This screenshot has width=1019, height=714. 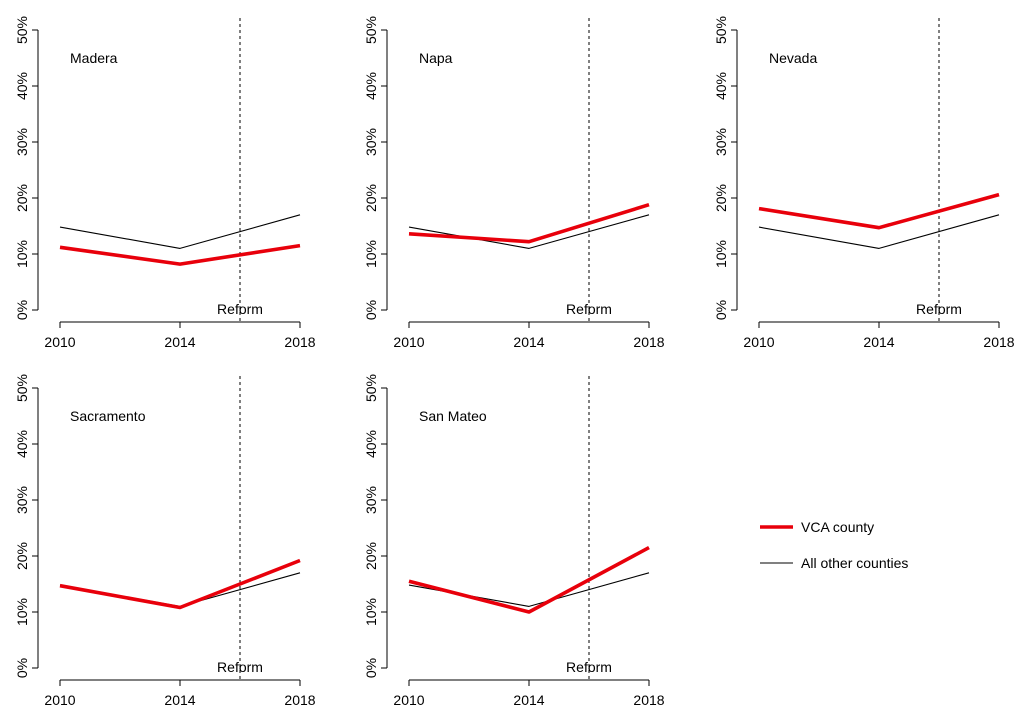 What do you see at coordinates (834, 545) in the screenshot?
I see `legend: VCA county All other counties` at bounding box center [834, 545].